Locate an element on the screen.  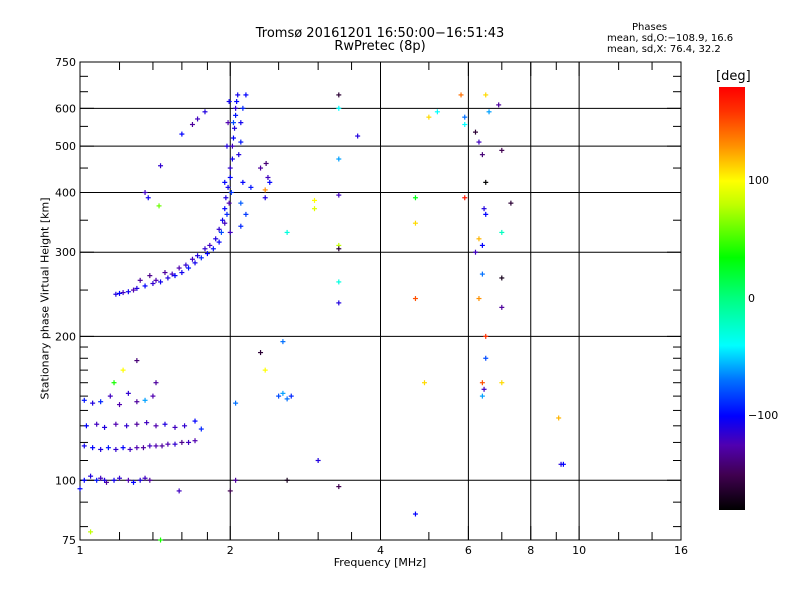
x-tick-label: 10 is located at coordinates (579, 550).